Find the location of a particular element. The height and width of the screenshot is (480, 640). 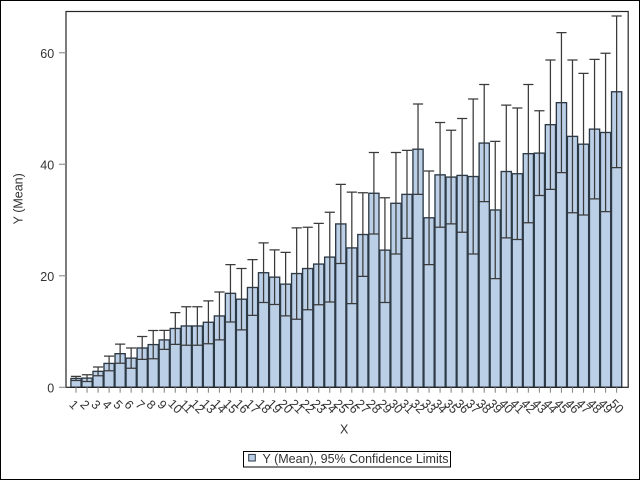

svg-text: Y (Mean) is located at coordinates (18, 198).